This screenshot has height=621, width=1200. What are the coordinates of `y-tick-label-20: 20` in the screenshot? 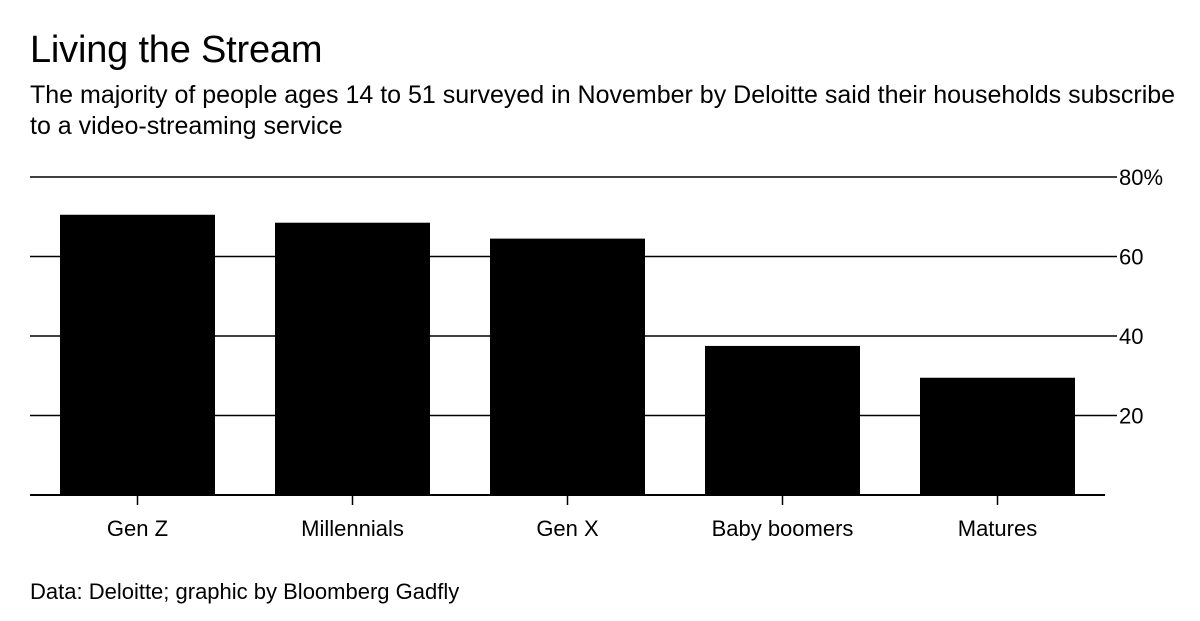 It's located at (1131, 416).